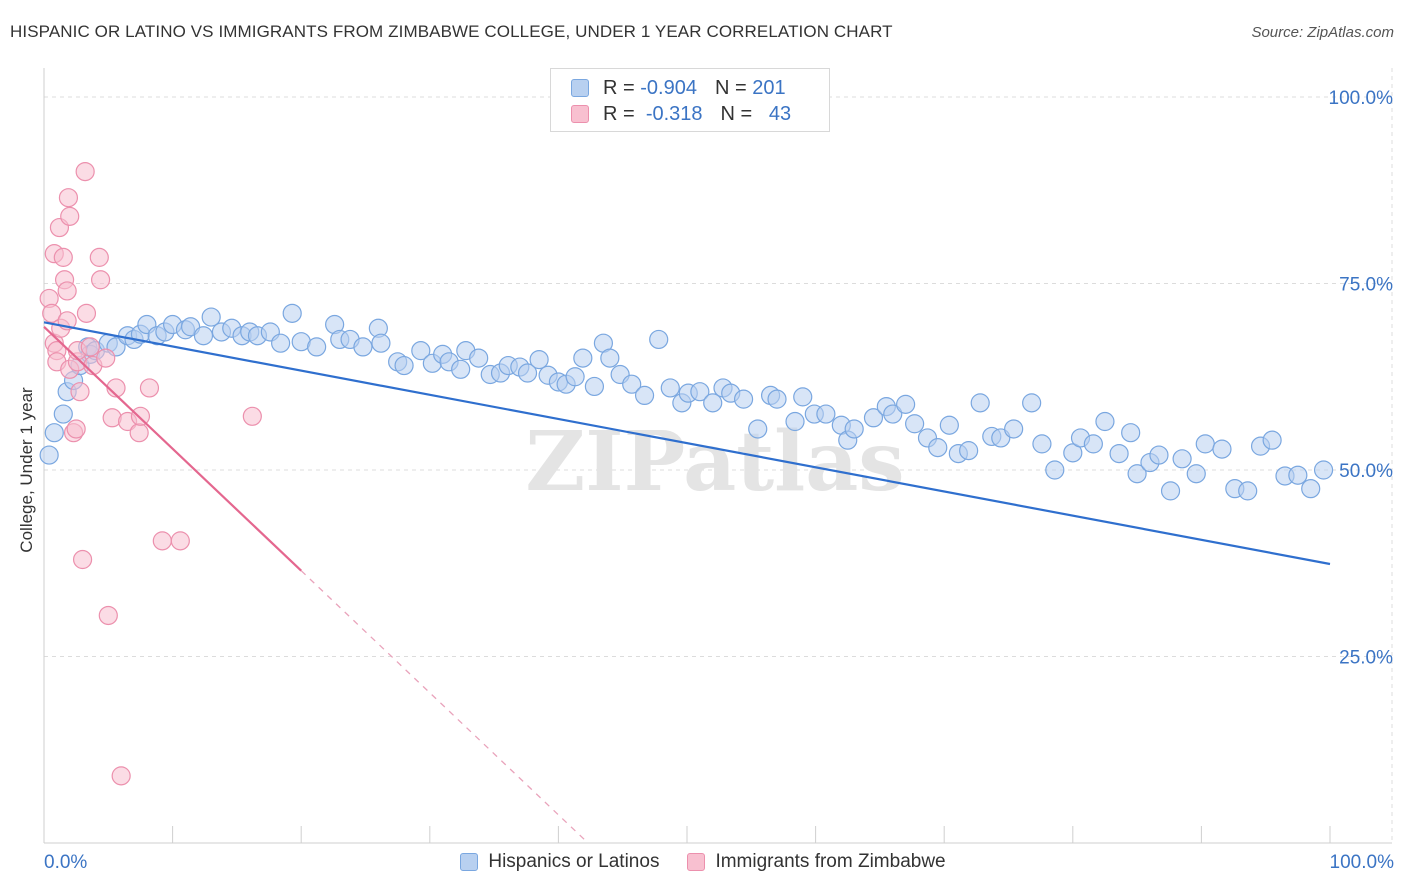 This screenshot has height=892, width=1406. I want to click on stats-row-hispanics: R = -0.904 N = 201, so click(678, 88).